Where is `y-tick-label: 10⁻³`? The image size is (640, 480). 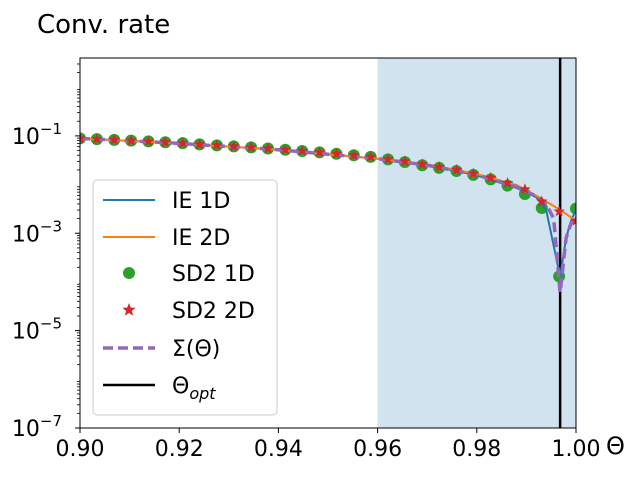 y-tick-label: 10⁻³ is located at coordinates (37, 232).